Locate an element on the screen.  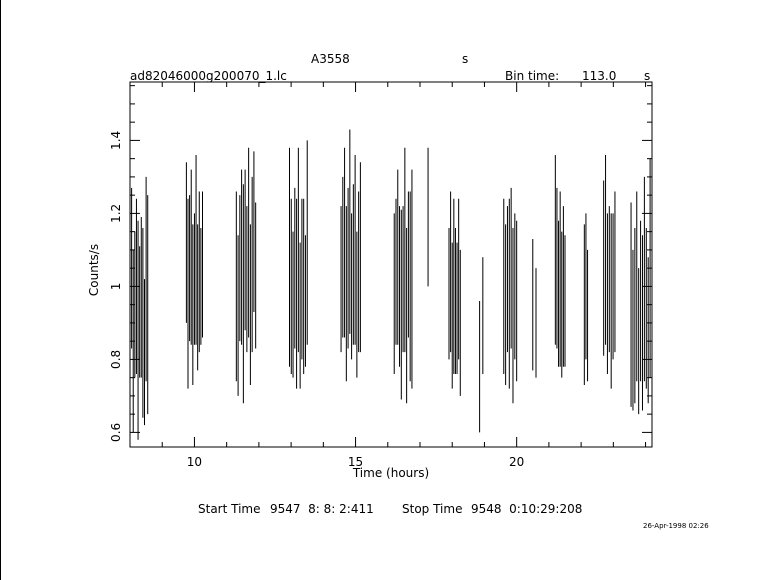
stop-time-value: 9548 0:10:29:208 is located at coordinates (527, 509).